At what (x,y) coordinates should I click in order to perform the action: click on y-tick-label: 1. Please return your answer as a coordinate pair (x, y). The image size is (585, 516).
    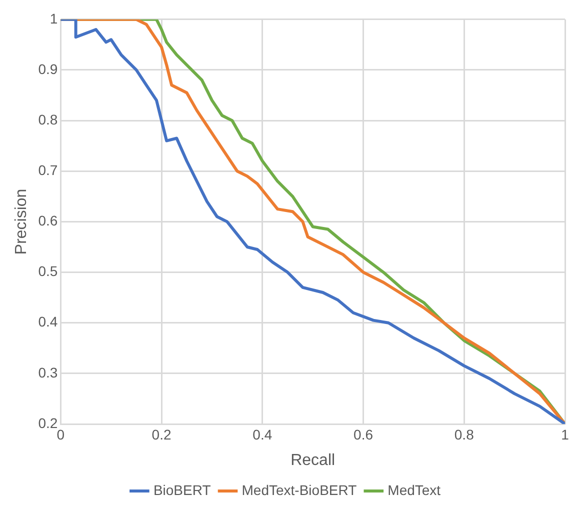
    Looking at the image, I should click on (54, 18).